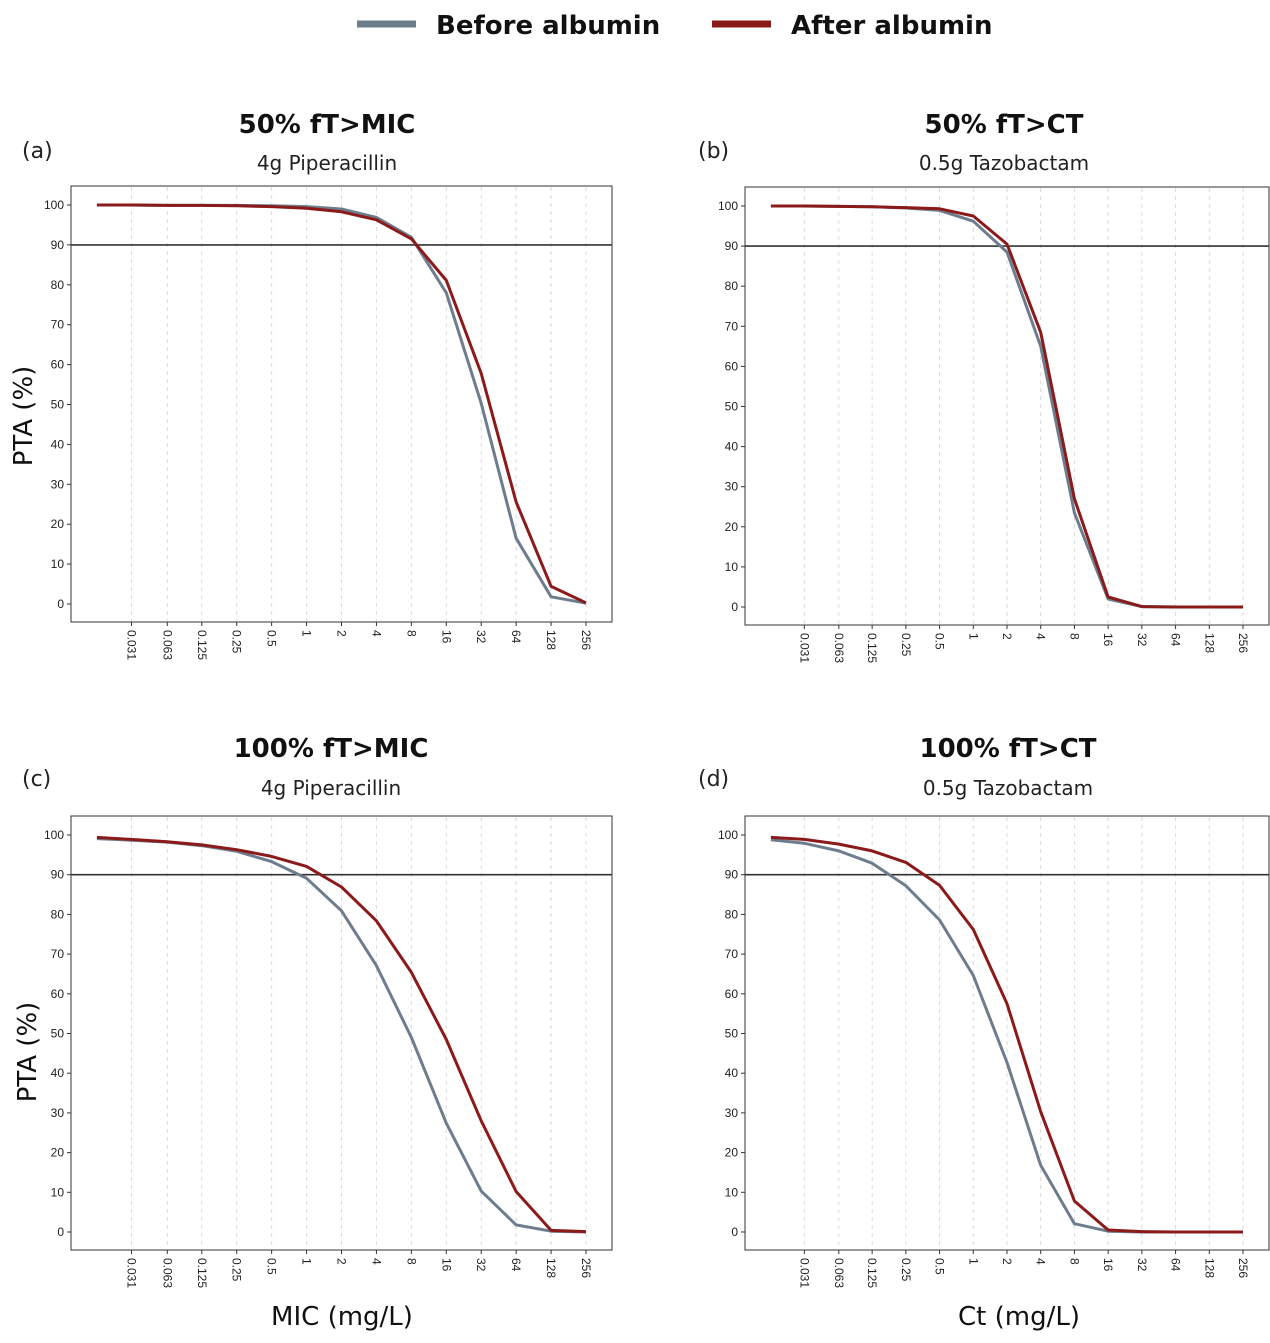 The width and height of the screenshot is (1270, 1343). What do you see at coordinates (331, 788) in the screenshot?
I see `chart-subtitle: 4g Piperacillin` at bounding box center [331, 788].